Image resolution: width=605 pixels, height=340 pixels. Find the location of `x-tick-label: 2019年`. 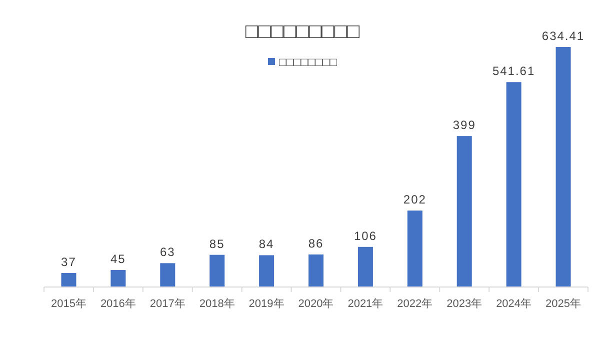

x-tick-label: 2019年 is located at coordinates (266, 304).